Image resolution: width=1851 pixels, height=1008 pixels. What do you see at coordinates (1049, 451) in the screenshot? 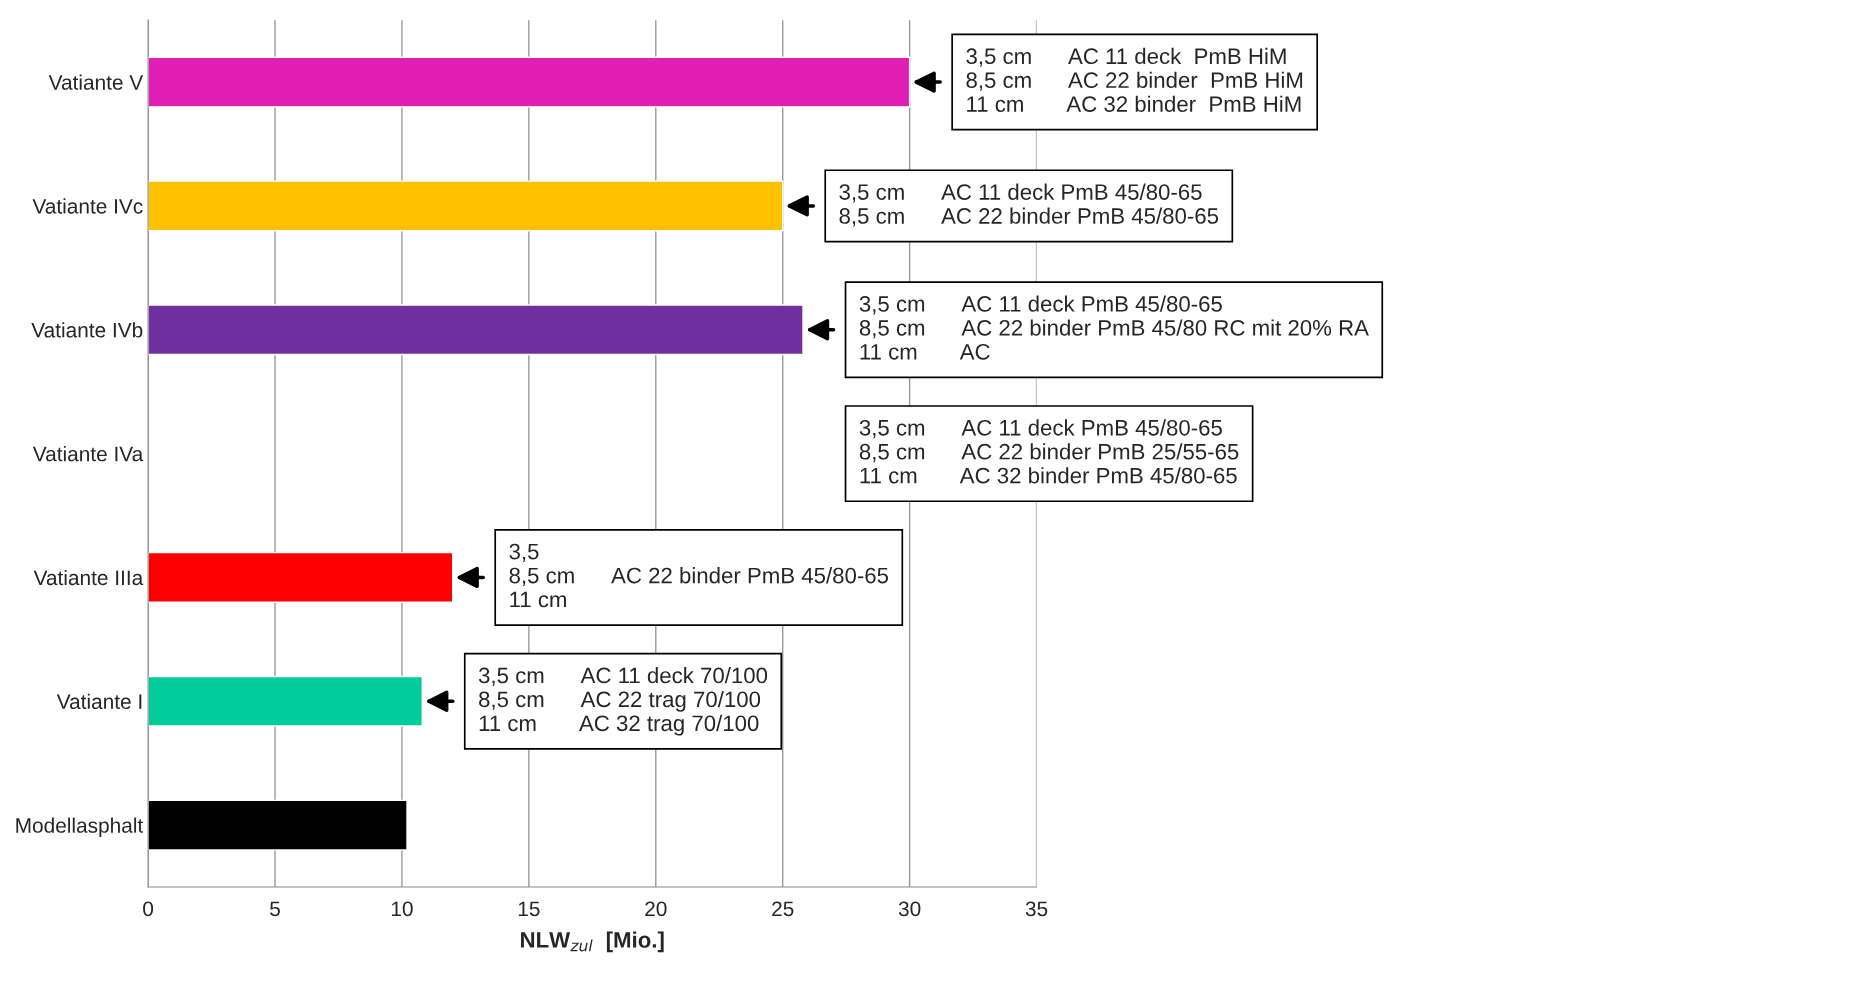
I see `annotation: 3,5 cm AC 11 deck PmB 45/80-65 8,5 cm AC 22 binder PmB 25/55-65 11 cm AC 32 binder PmB 45/80-65` at bounding box center [1049, 451].